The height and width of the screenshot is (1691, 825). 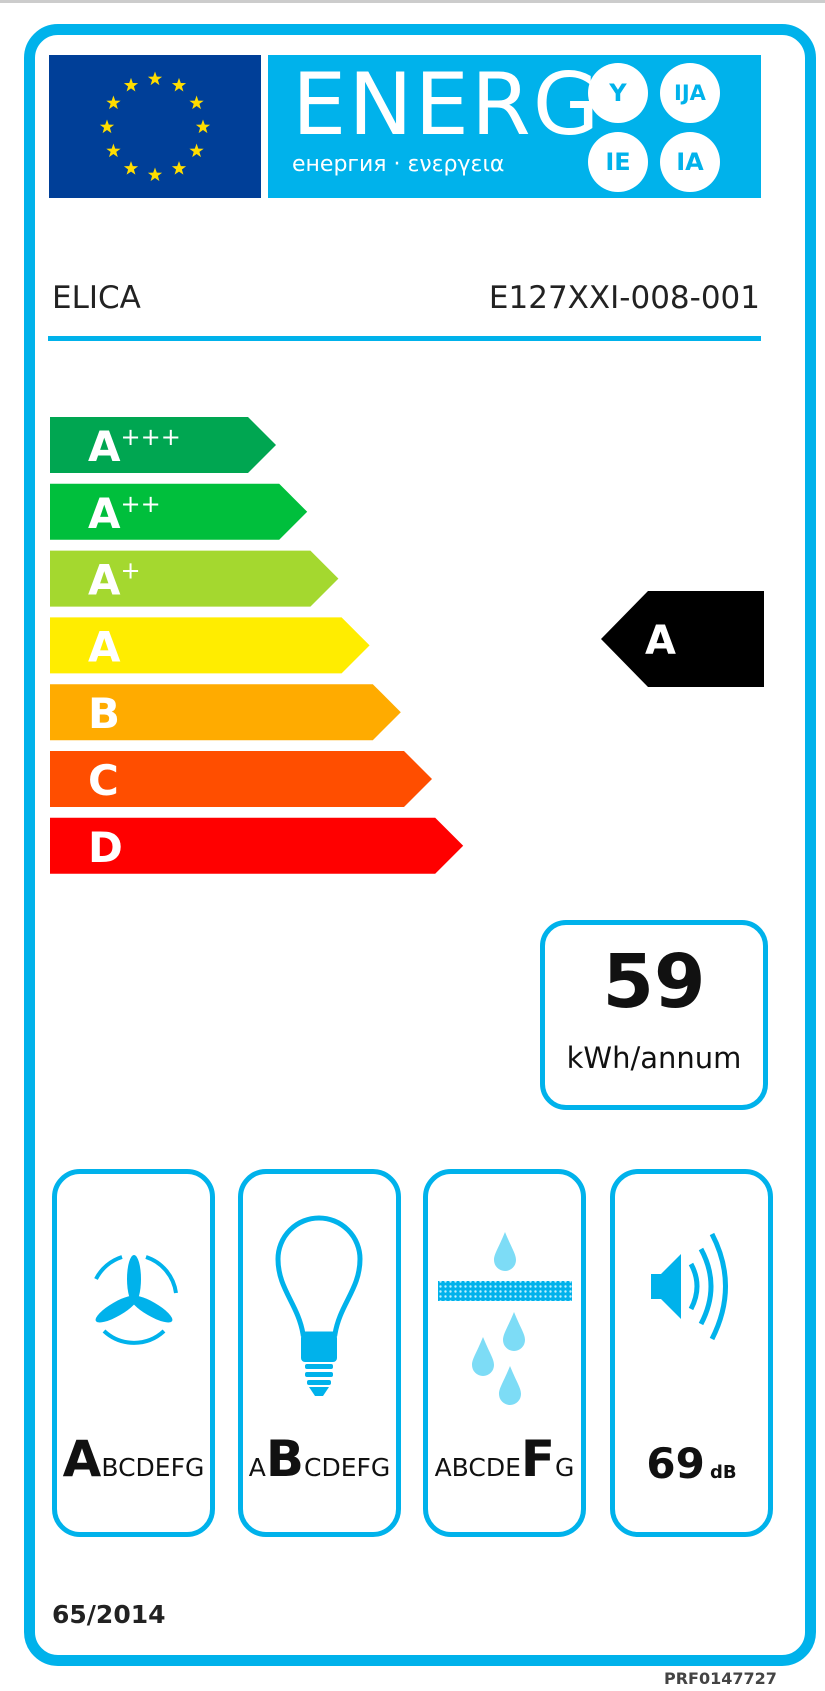 What do you see at coordinates (404, 338) in the screenshot?
I see `header-divider` at bounding box center [404, 338].